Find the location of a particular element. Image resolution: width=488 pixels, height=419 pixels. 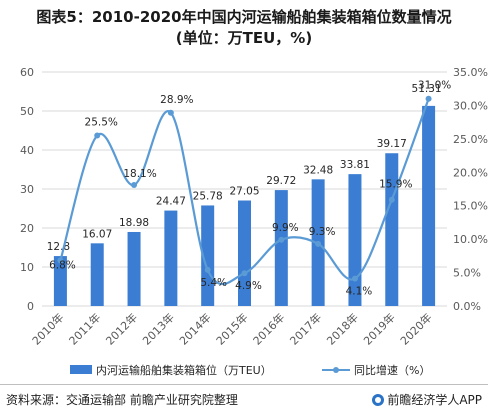

y-right-tick-label: 35.0% is located at coordinates (470, 72).